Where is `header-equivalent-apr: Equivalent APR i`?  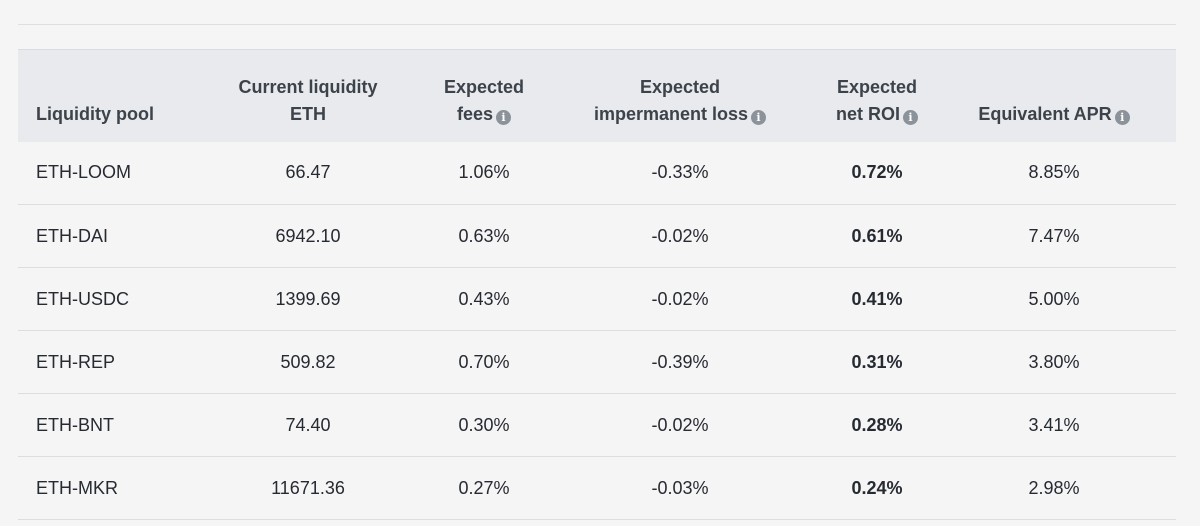 header-equivalent-apr: Equivalent APR i is located at coordinates (1054, 96).